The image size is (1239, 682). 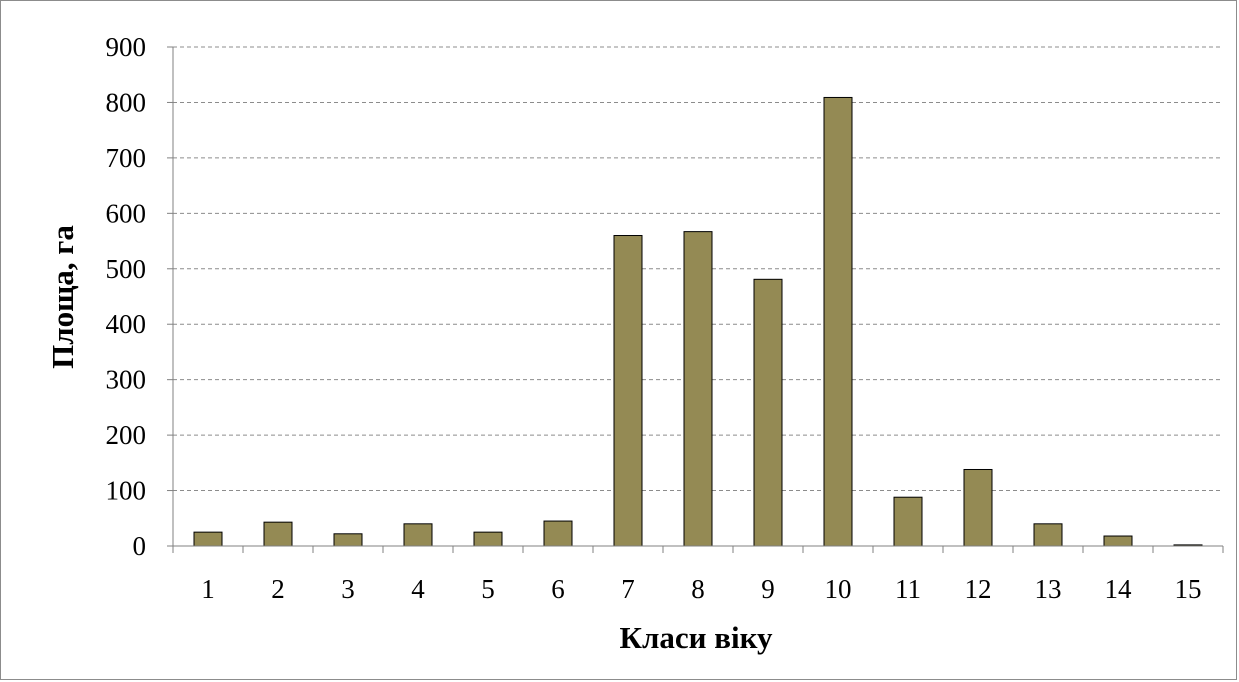 I want to click on x-tick-label: 6, so click(x=558, y=589).